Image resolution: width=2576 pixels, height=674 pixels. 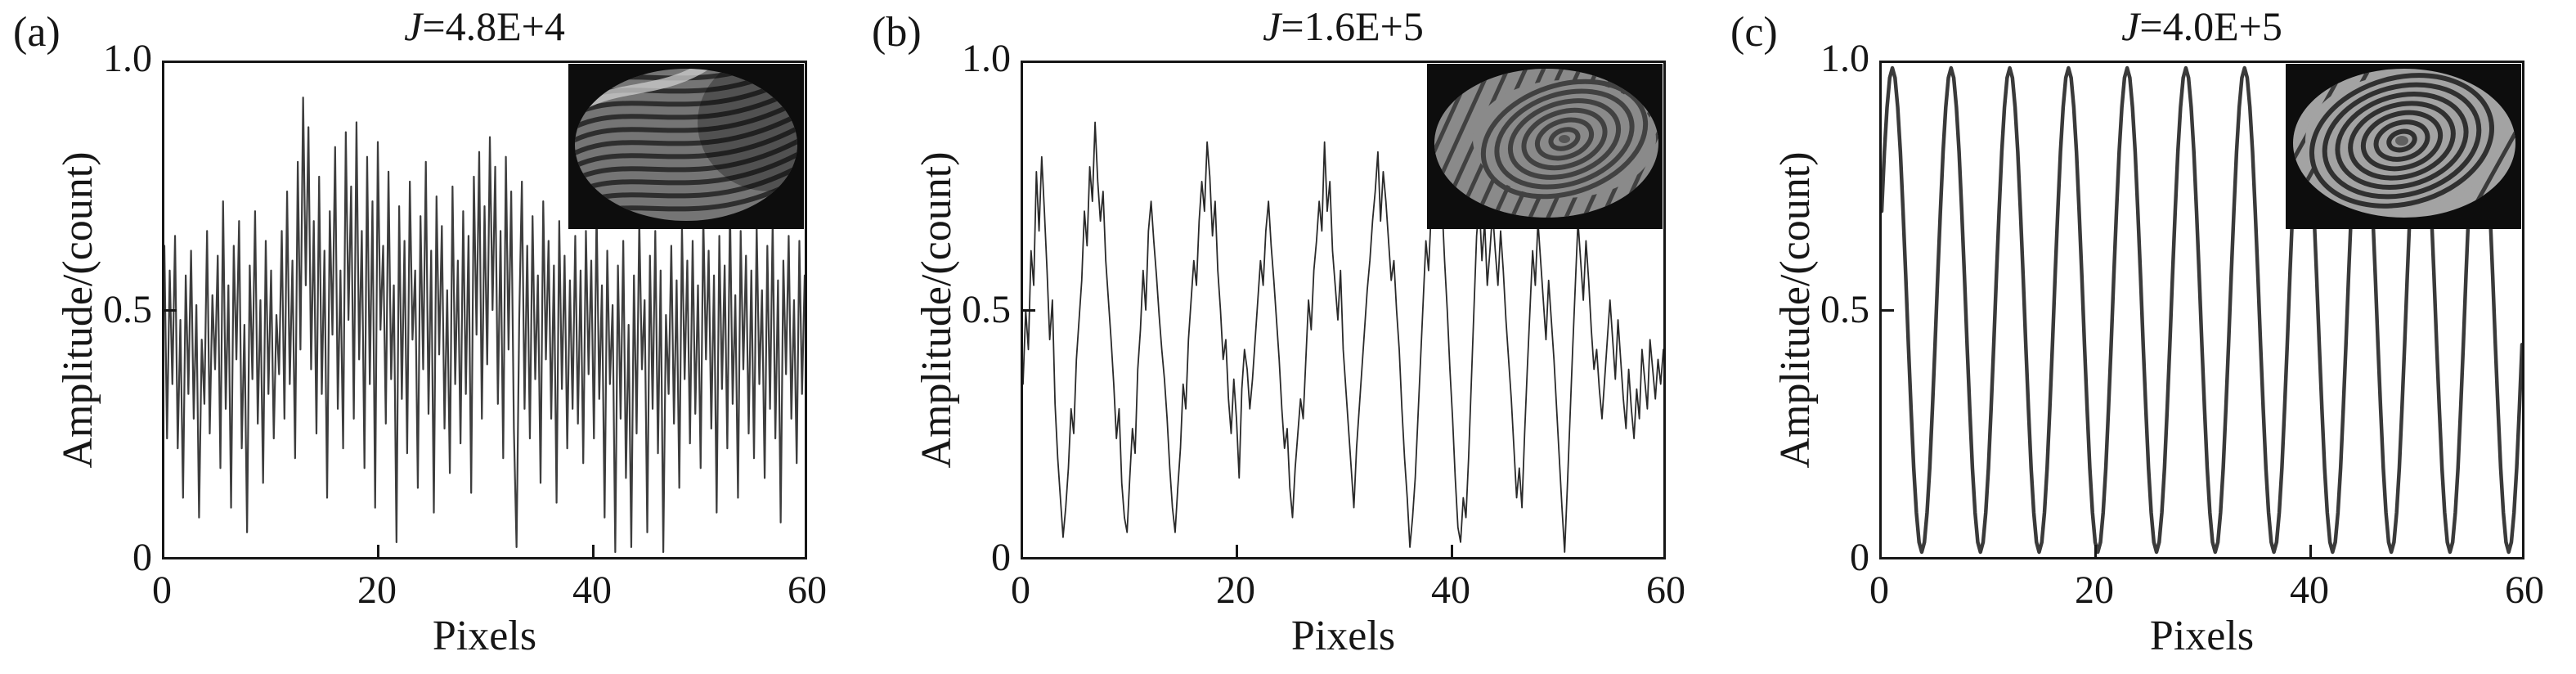 What do you see at coordinates (494, 26) in the screenshot?
I see `title-value: =4.8E+4` at bounding box center [494, 26].